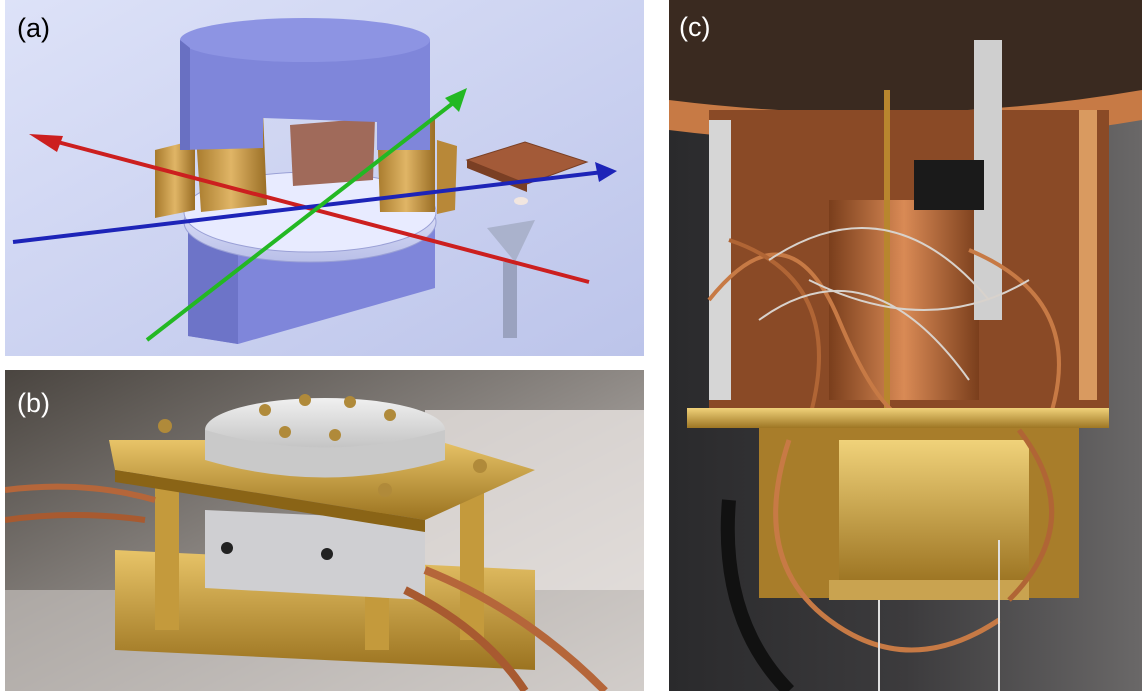 This screenshot has width=1142, height=691. Describe the element at coordinates (33, 403) in the screenshot. I see `panel-label-b: (b)` at that location.